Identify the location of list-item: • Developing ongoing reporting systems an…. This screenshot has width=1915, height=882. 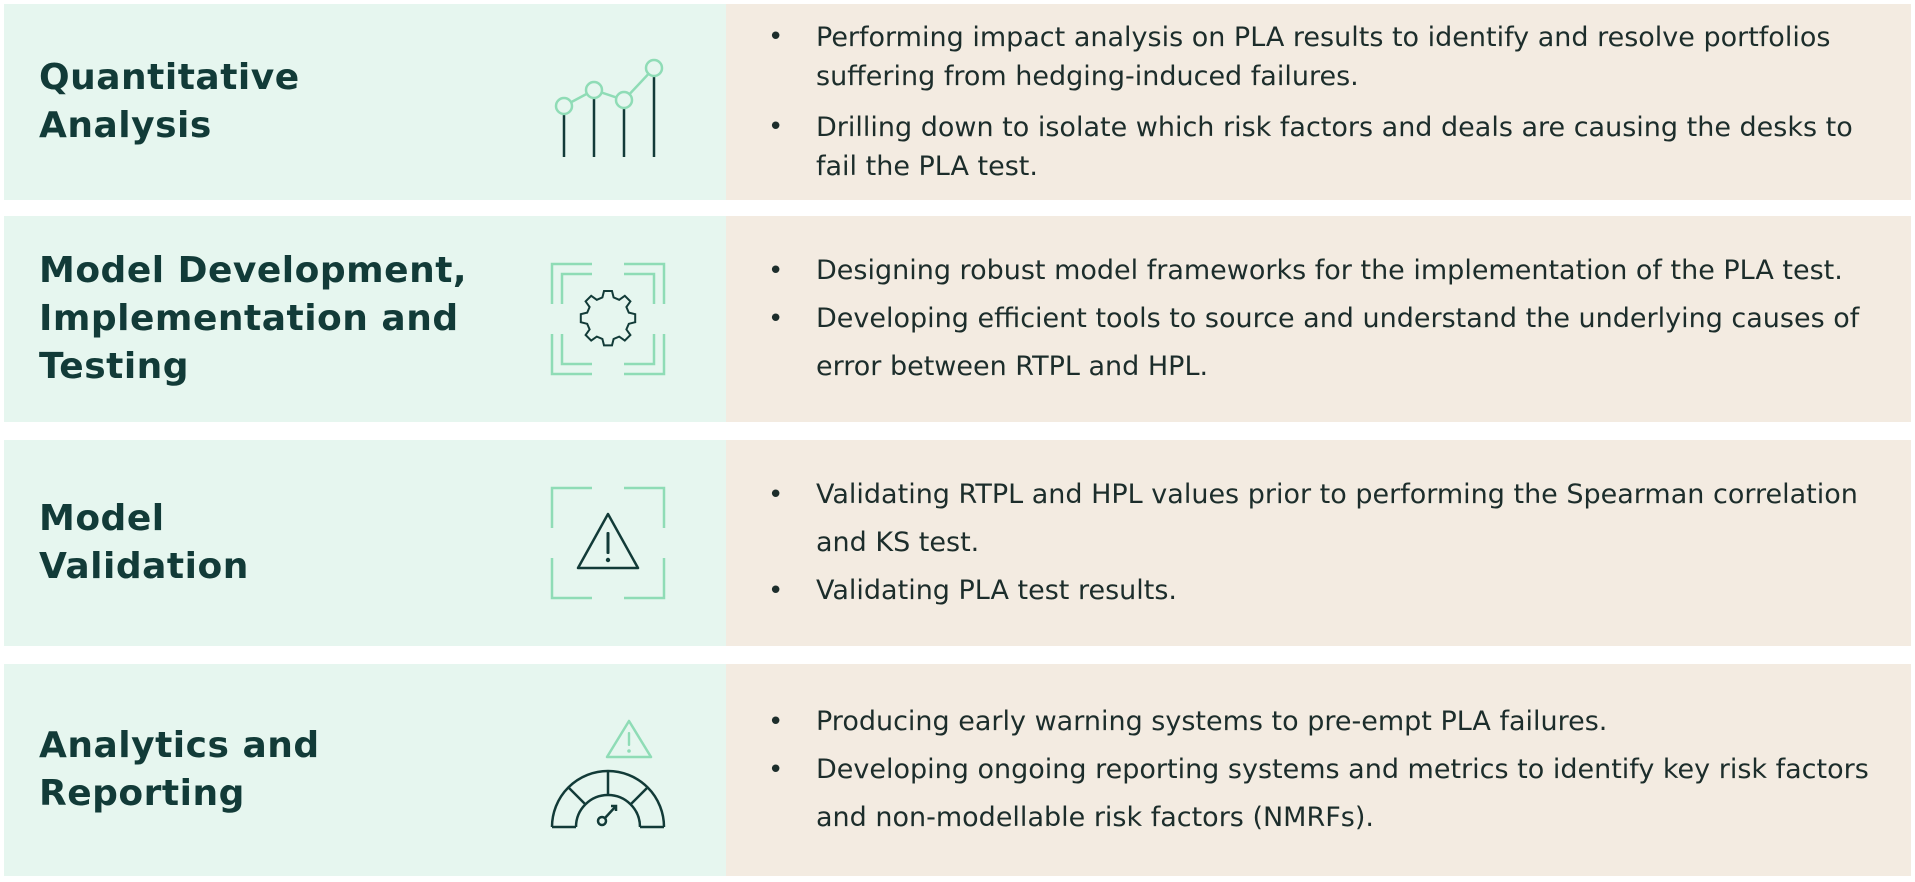
(1298, 794).